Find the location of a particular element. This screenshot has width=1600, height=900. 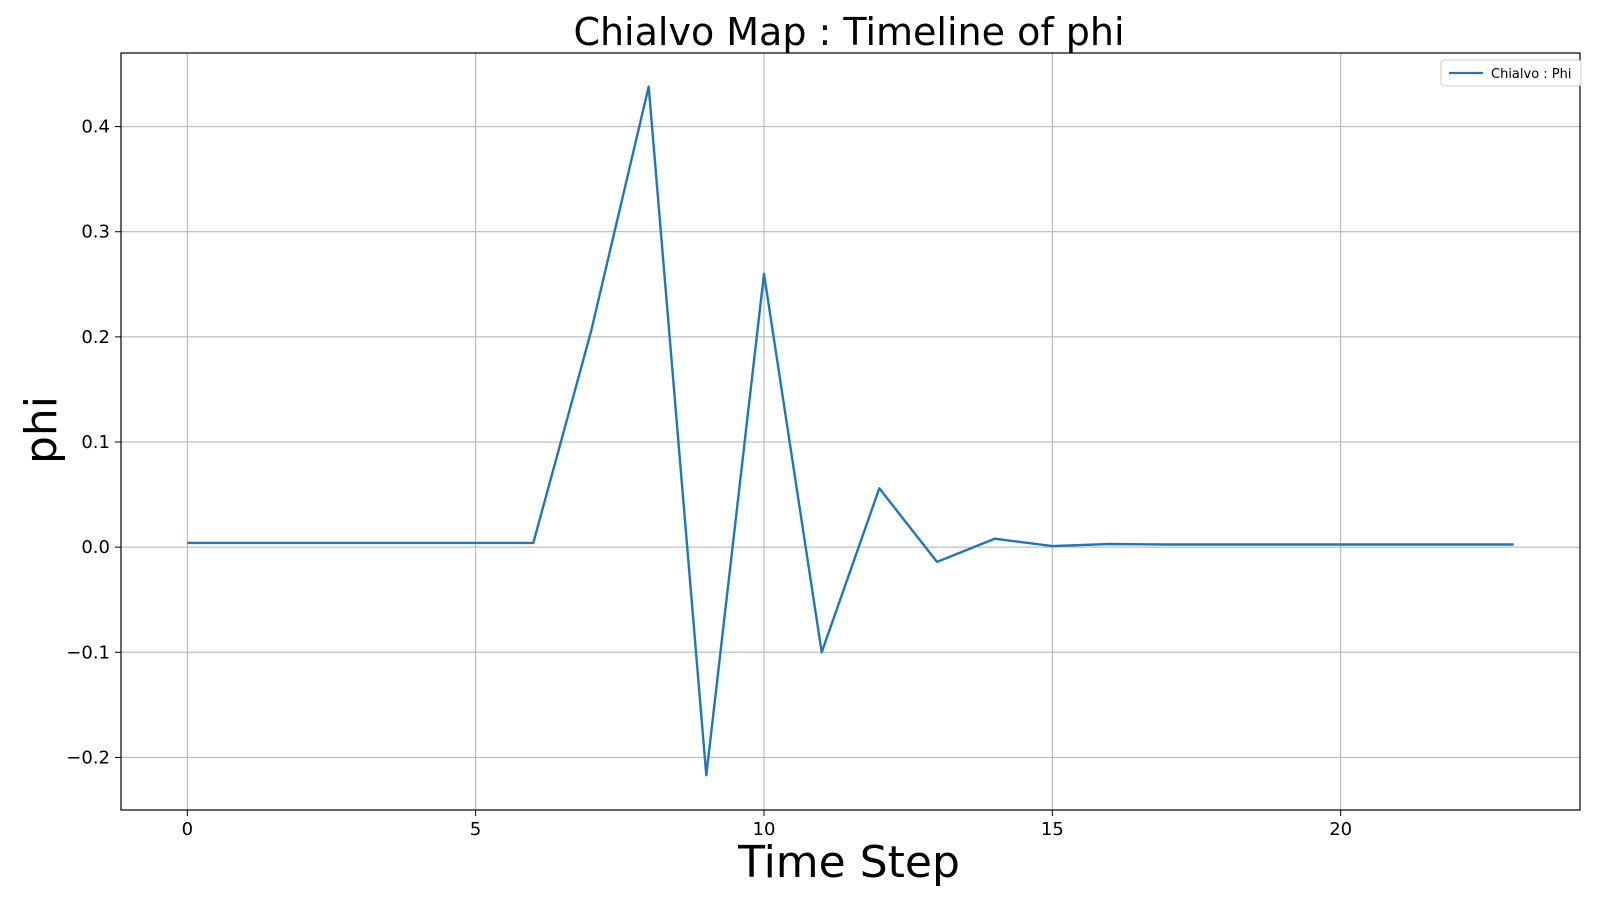

y-axis-label: phi is located at coordinates (41, 430).